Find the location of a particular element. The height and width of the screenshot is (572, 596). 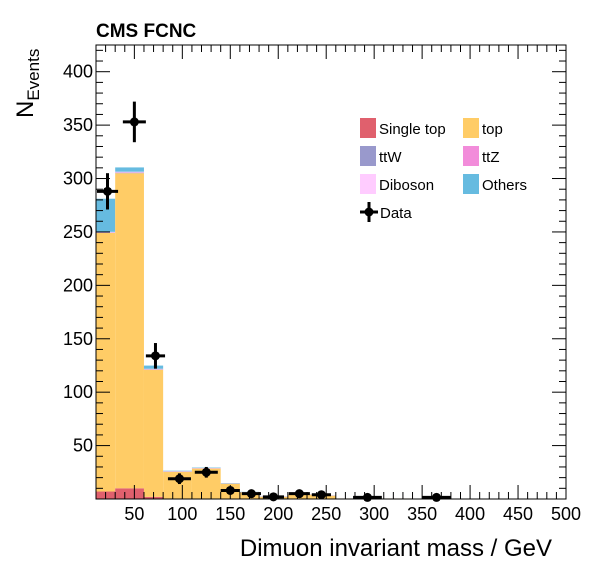

bar-diboson is located at coordinates (129, 172).